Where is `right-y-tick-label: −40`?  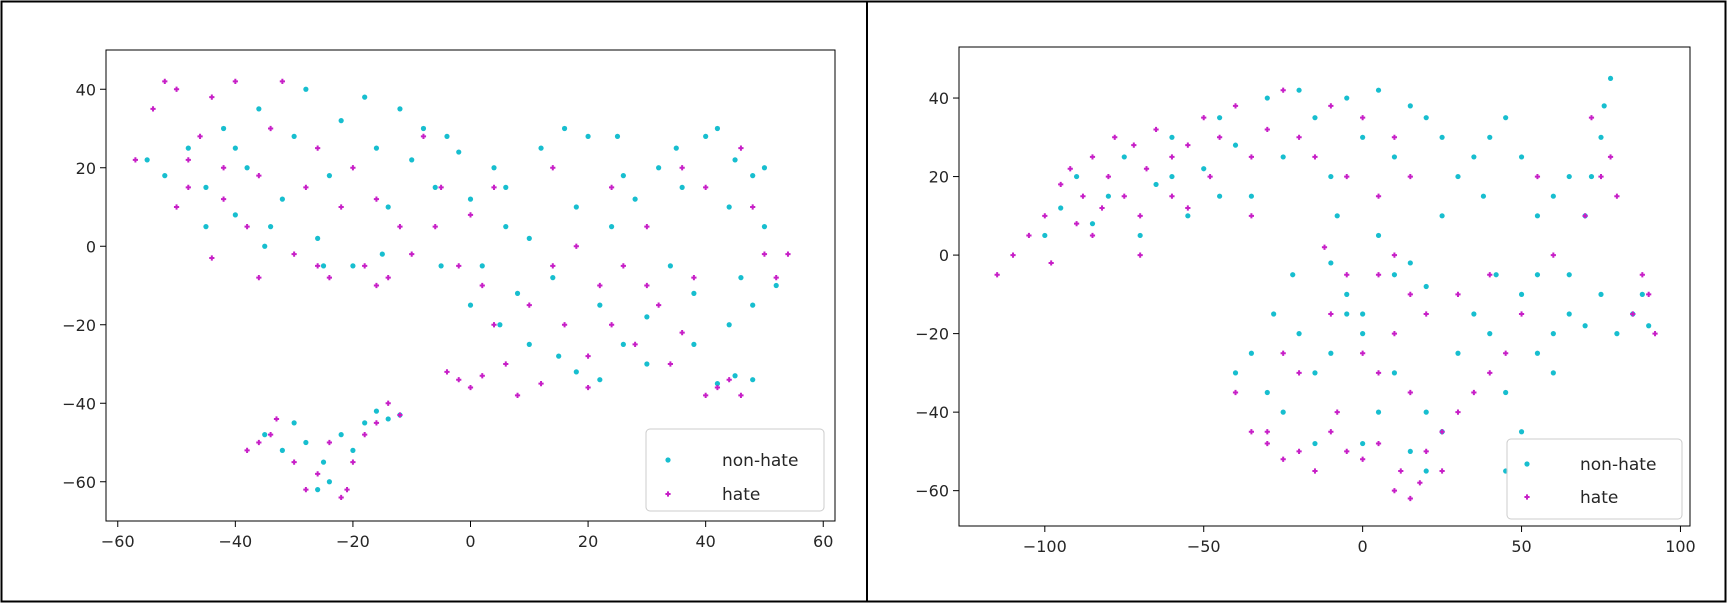 right-y-tick-label: −40 is located at coordinates (932, 412).